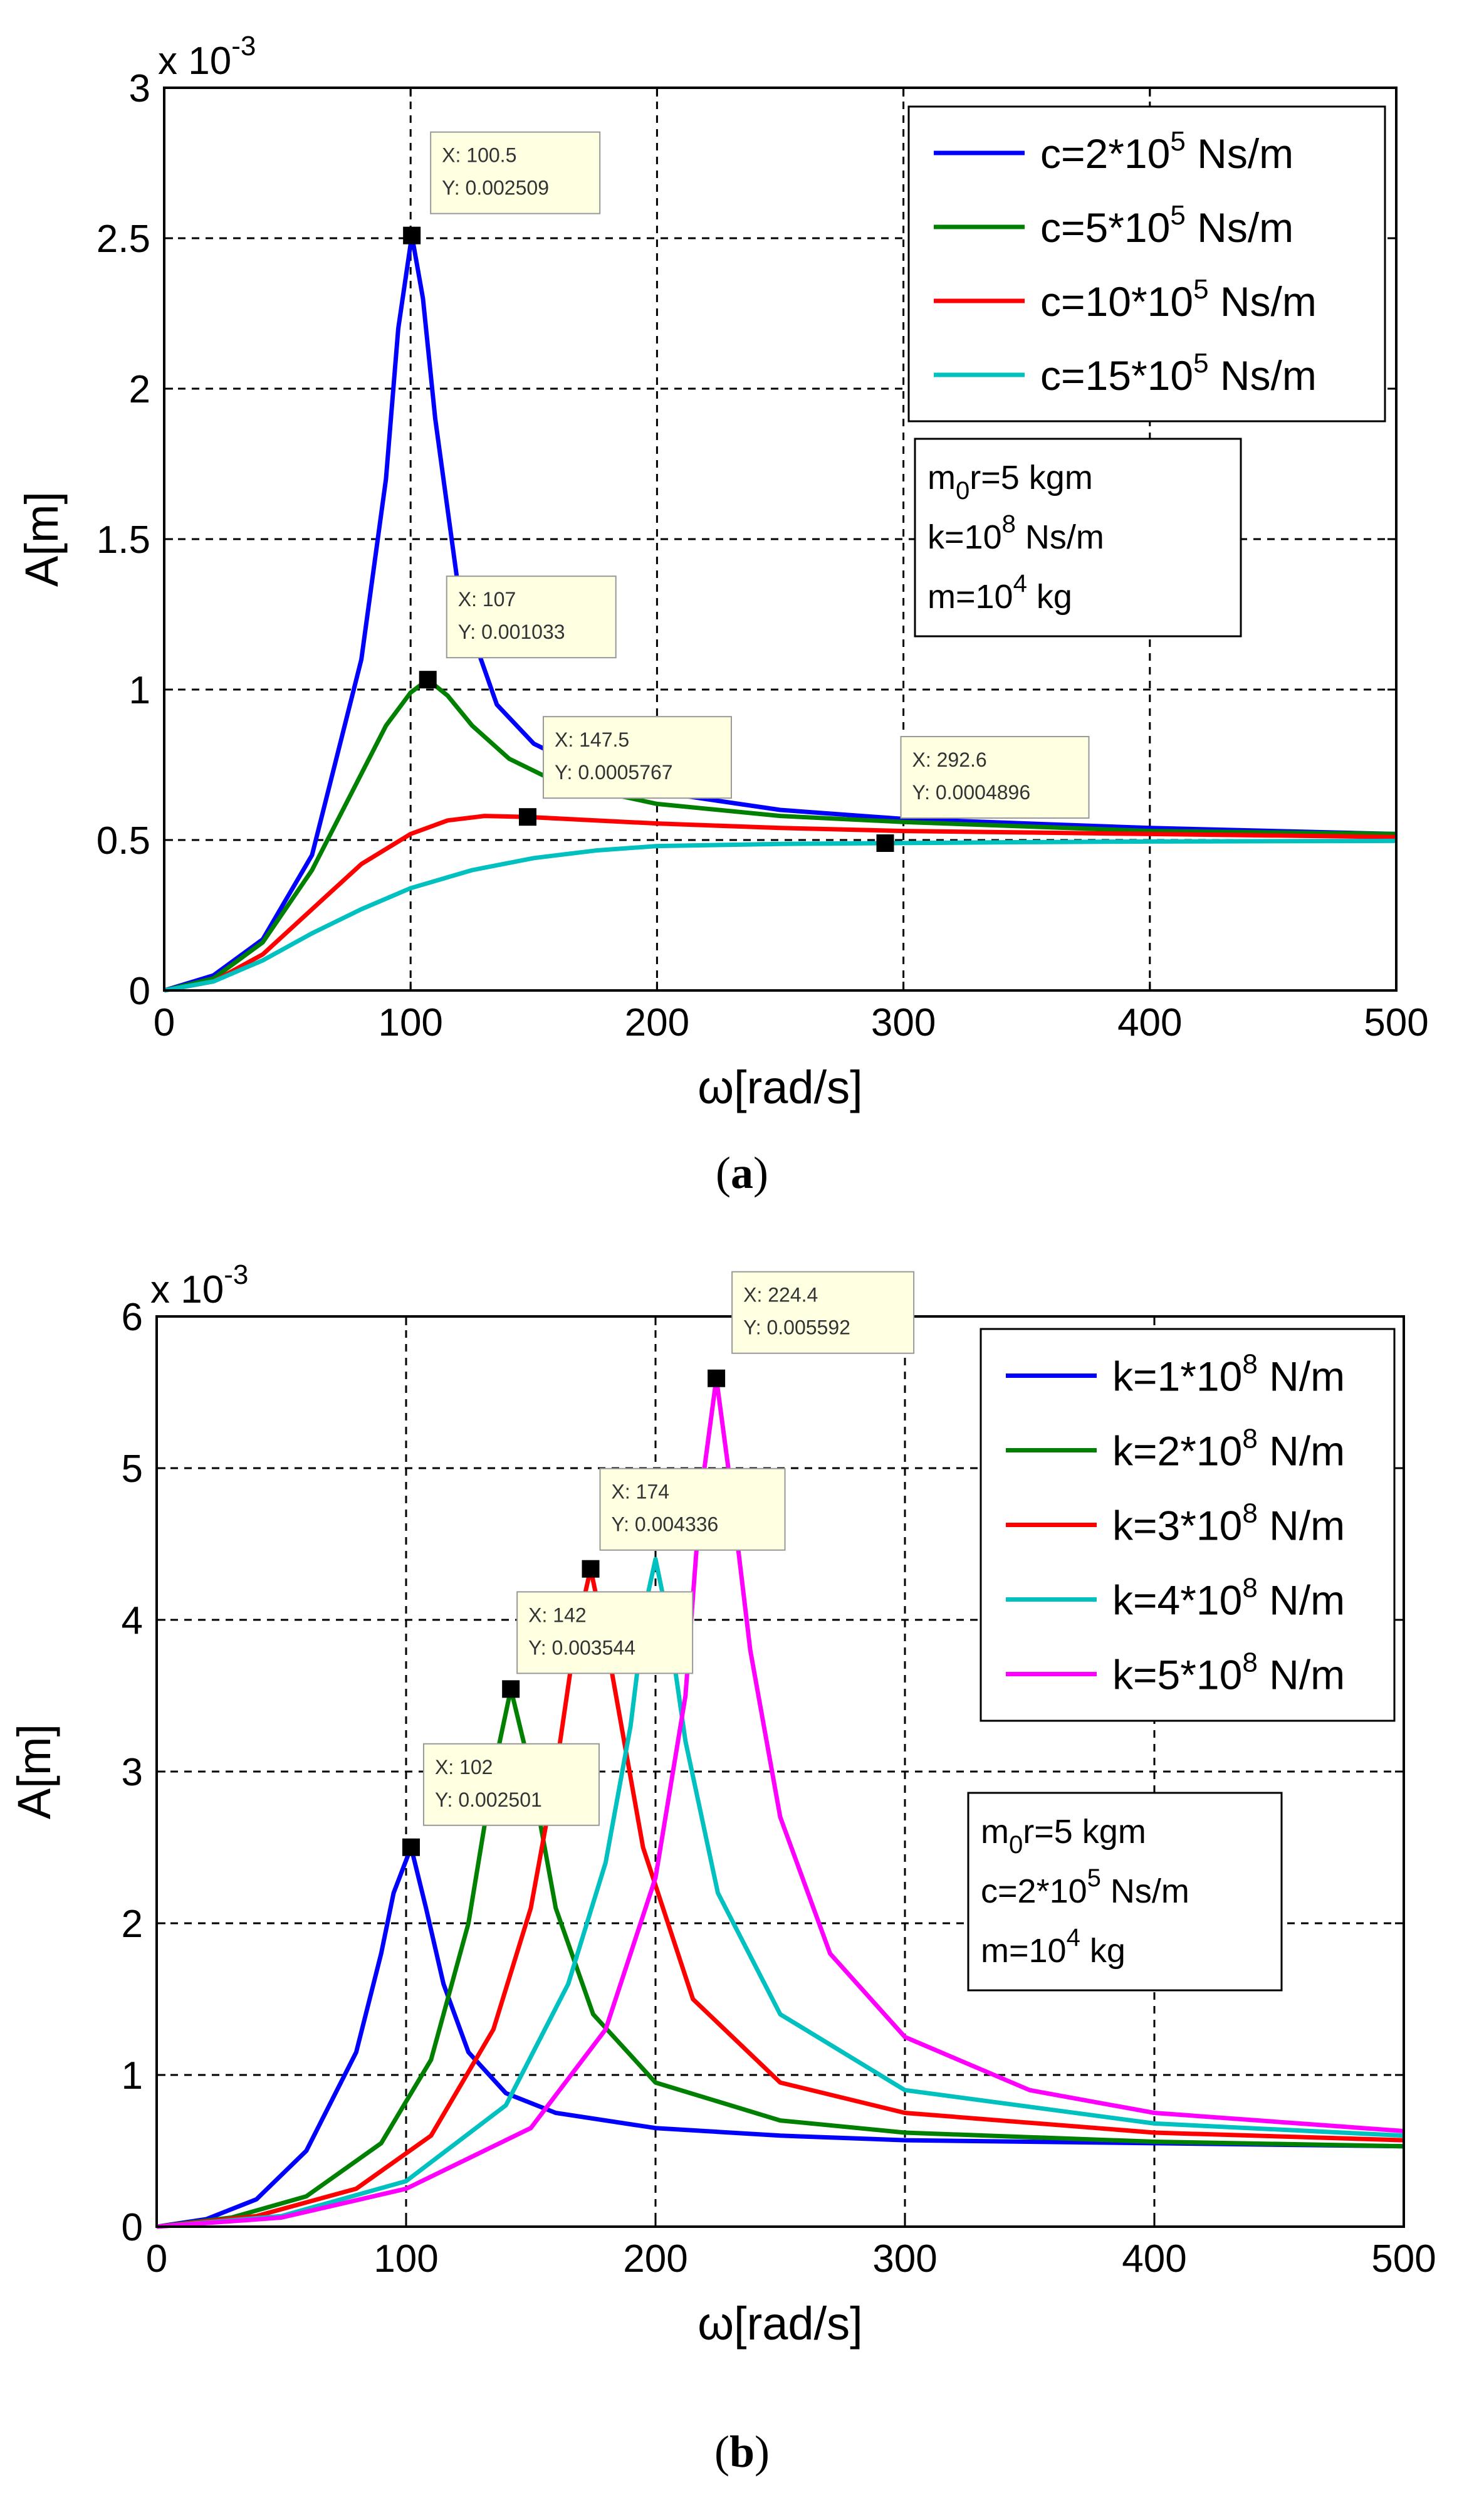 This screenshot has width=1484, height=2505. I want to click on datatip-y-label: Y: 0.004336, so click(665, 1524).